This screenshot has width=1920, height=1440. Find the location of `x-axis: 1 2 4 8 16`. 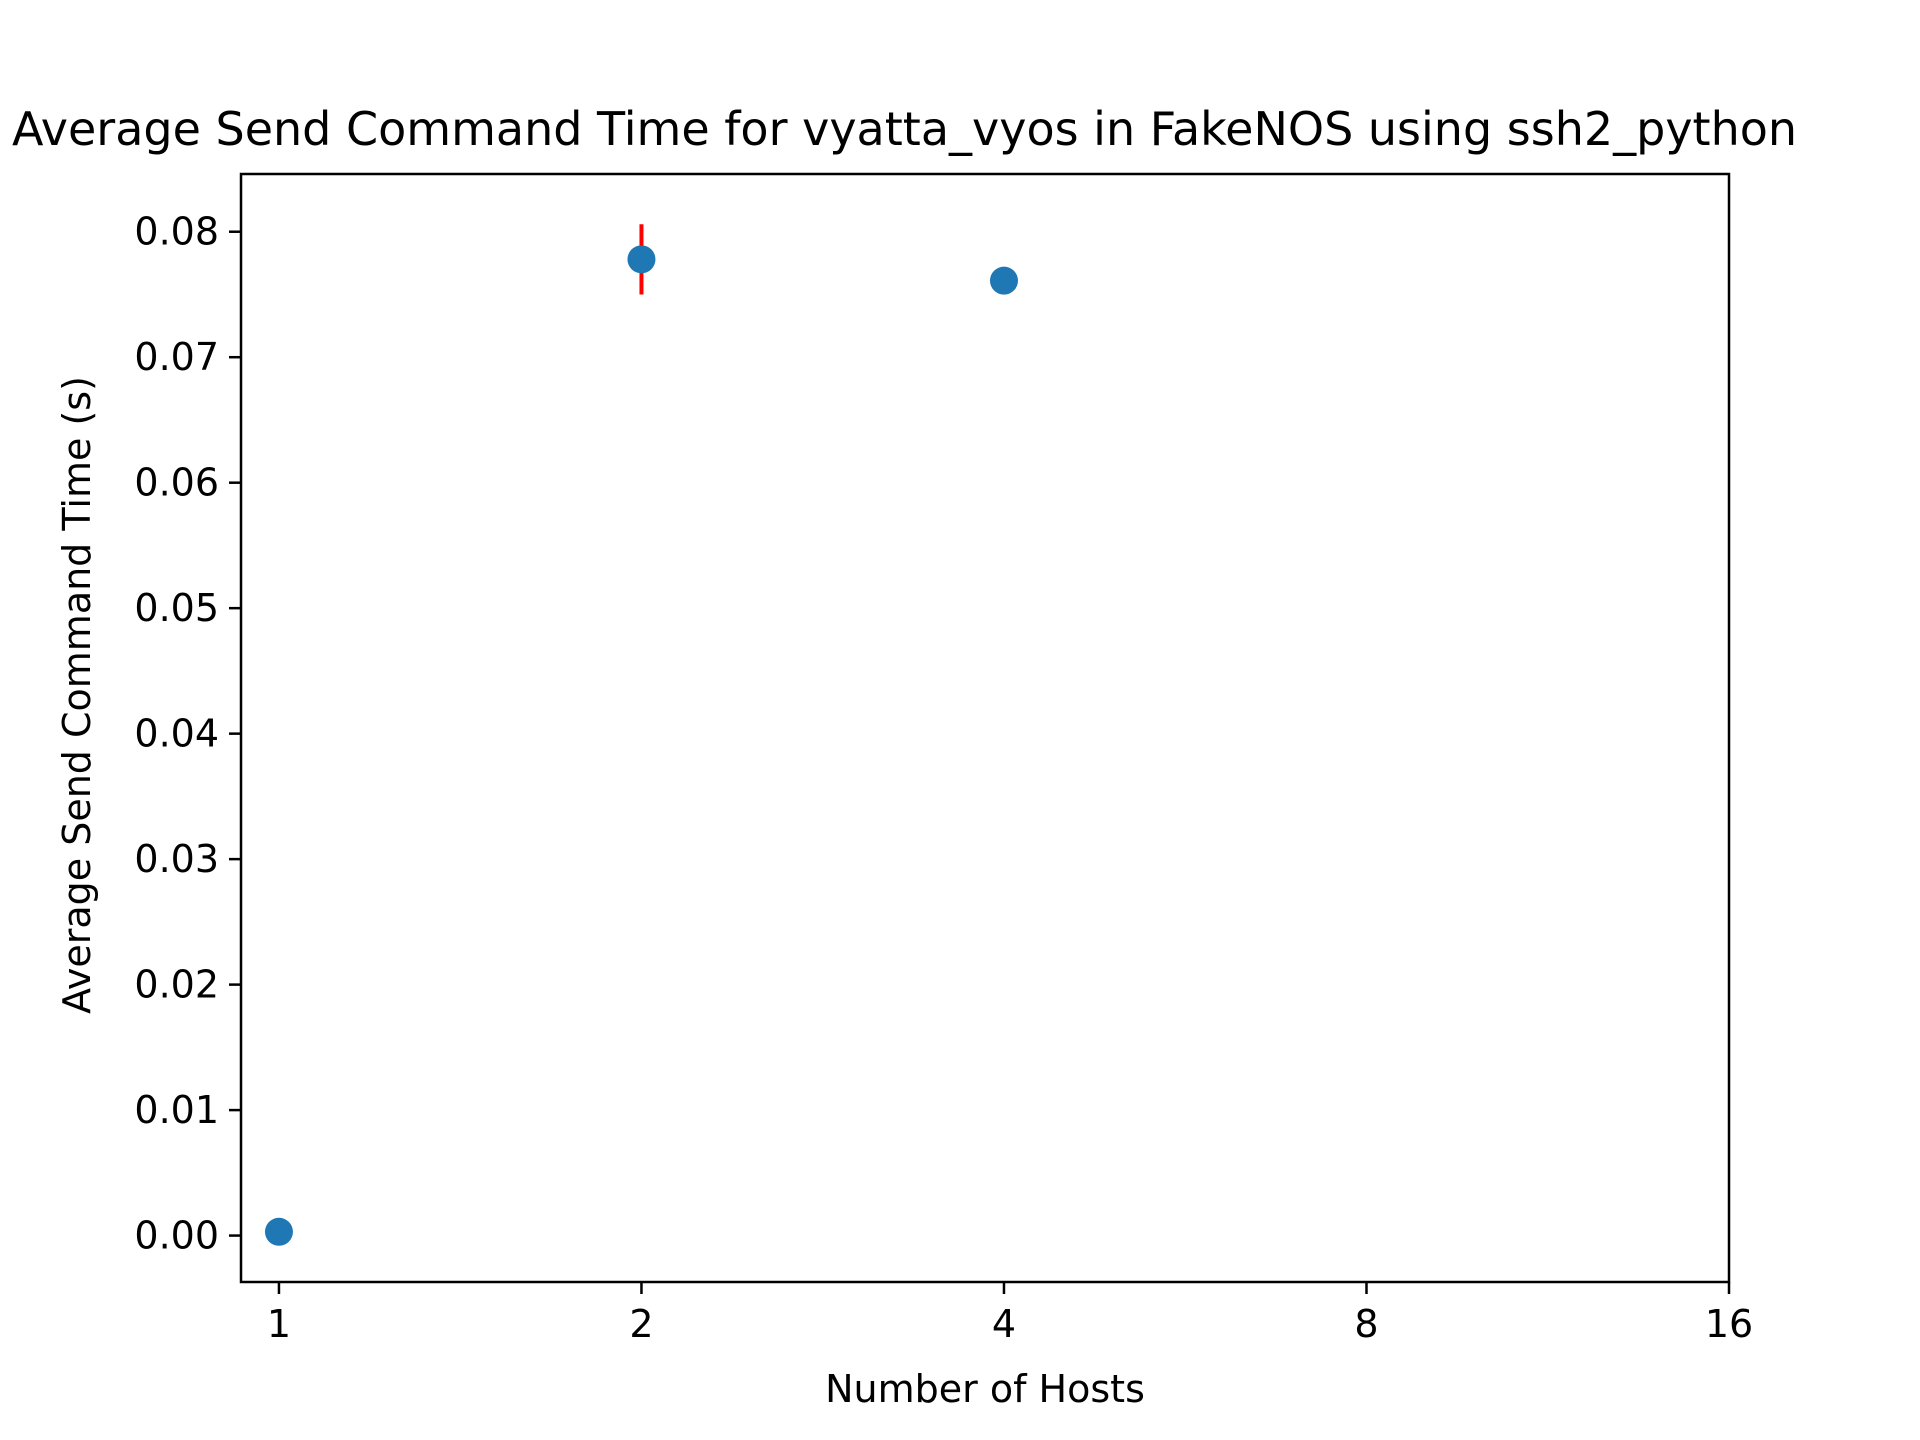

x-axis: 1 2 4 8 16 is located at coordinates (1010, 1314).